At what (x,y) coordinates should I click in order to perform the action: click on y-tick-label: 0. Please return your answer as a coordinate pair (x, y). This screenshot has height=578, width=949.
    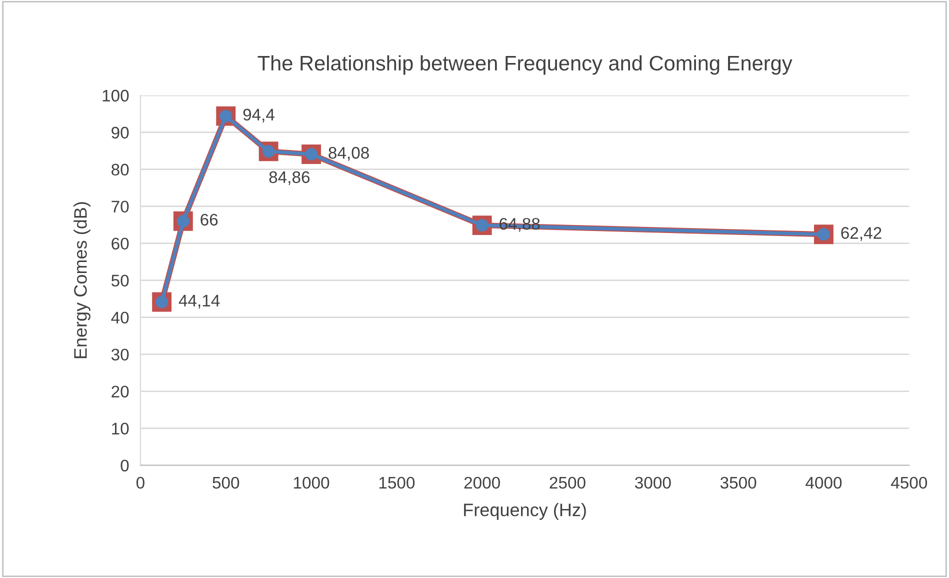
    Looking at the image, I should click on (124, 466).